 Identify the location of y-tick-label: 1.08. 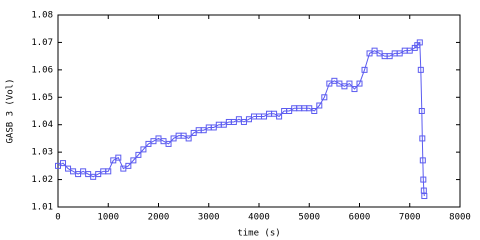
(42, 16).